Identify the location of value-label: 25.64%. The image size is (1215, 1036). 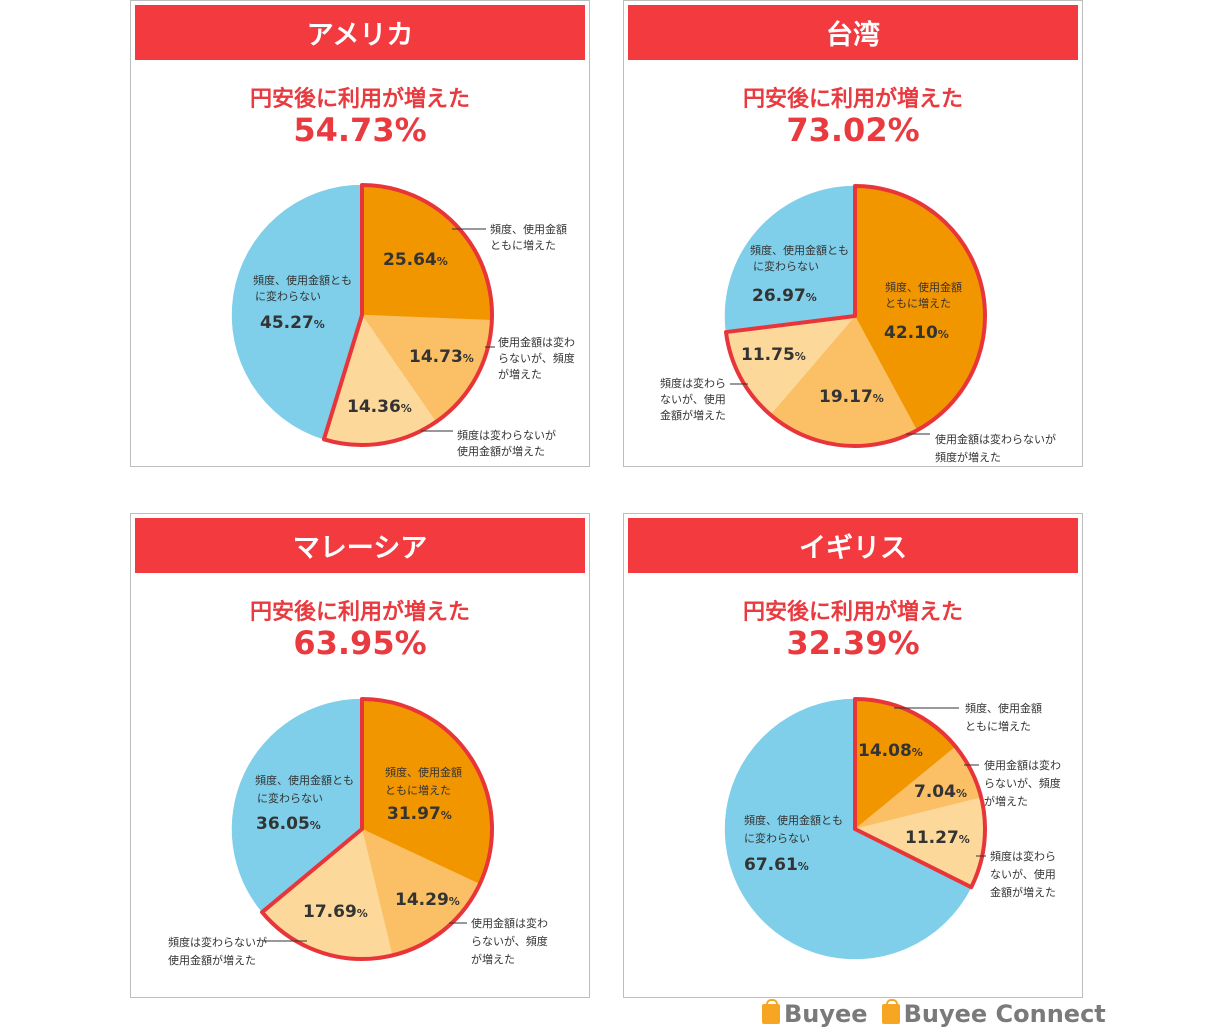
(415, 260).